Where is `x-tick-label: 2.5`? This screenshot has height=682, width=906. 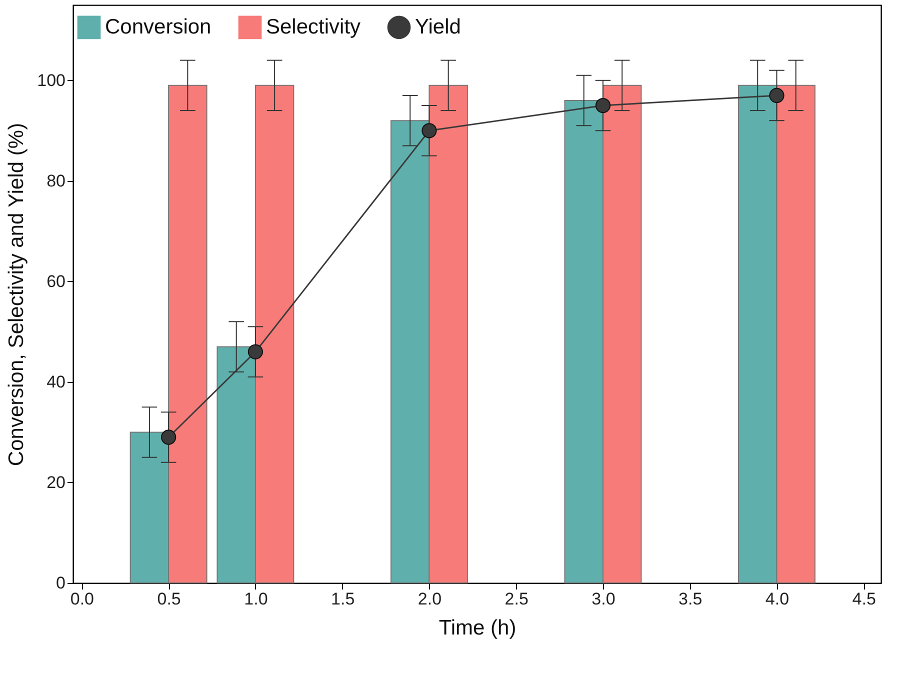 x-tick-label: 2.5 is located at coordinates (516, 599).